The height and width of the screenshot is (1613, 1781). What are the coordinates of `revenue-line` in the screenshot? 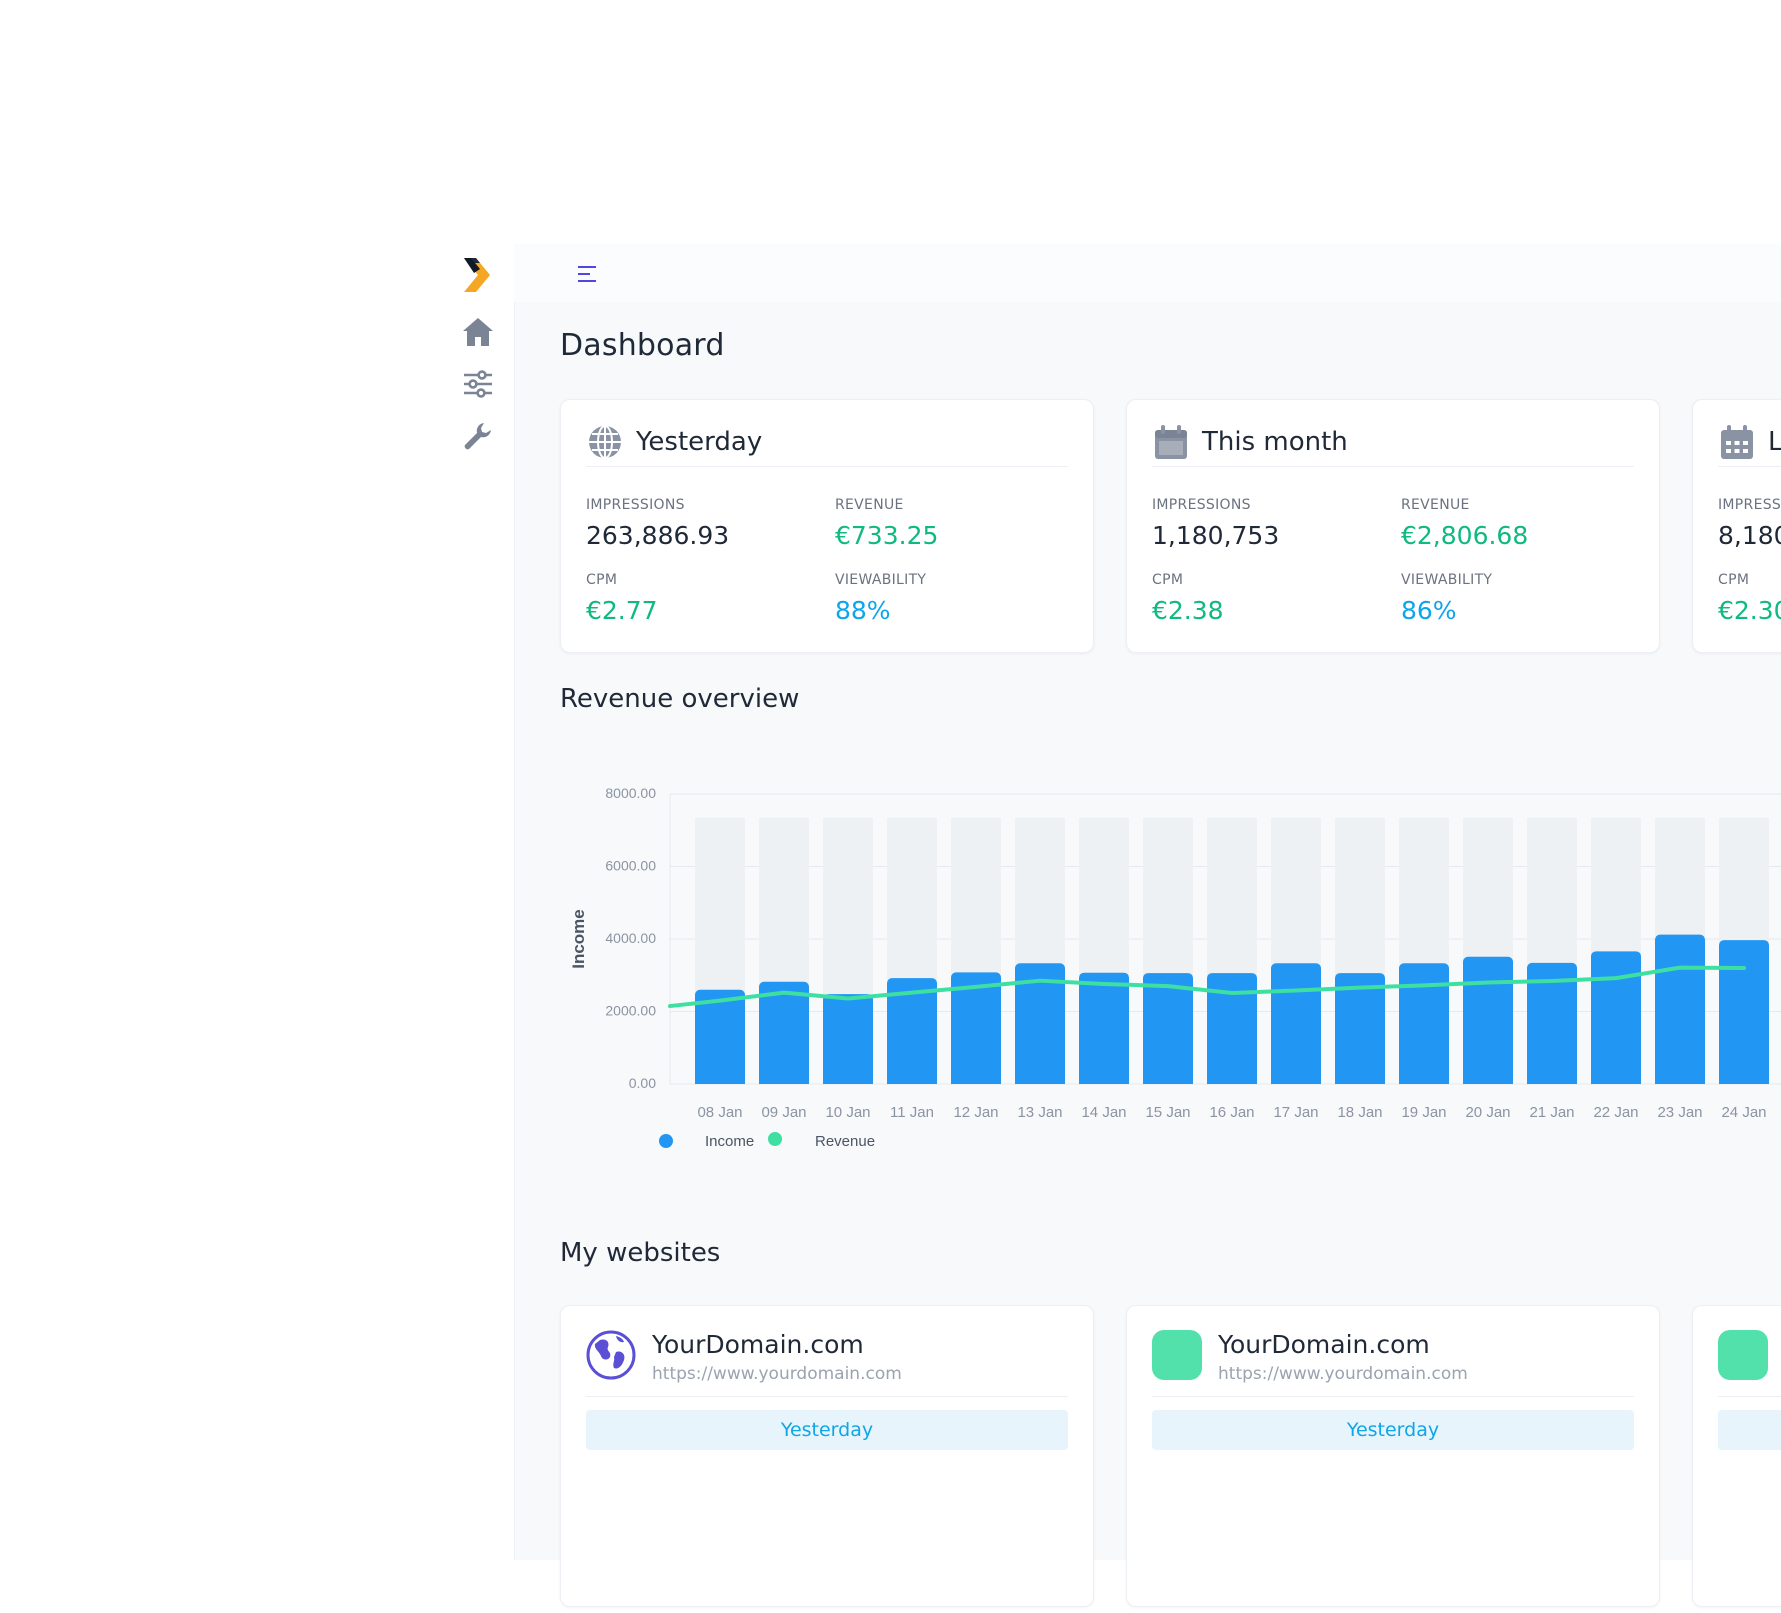 It's located at (1207, 987).